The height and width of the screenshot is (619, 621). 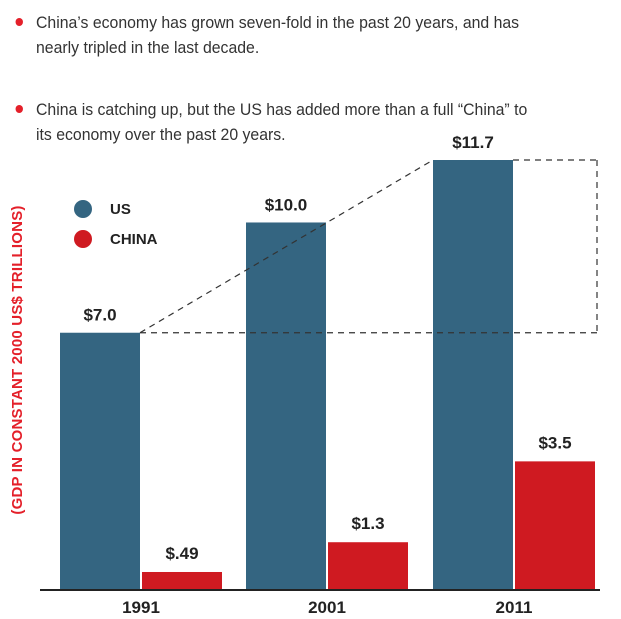 What do you see at coordinates (367, 523) in the screenshot?
I see `data-label-china-2001: $1.3` at bounding box center [367, 523].